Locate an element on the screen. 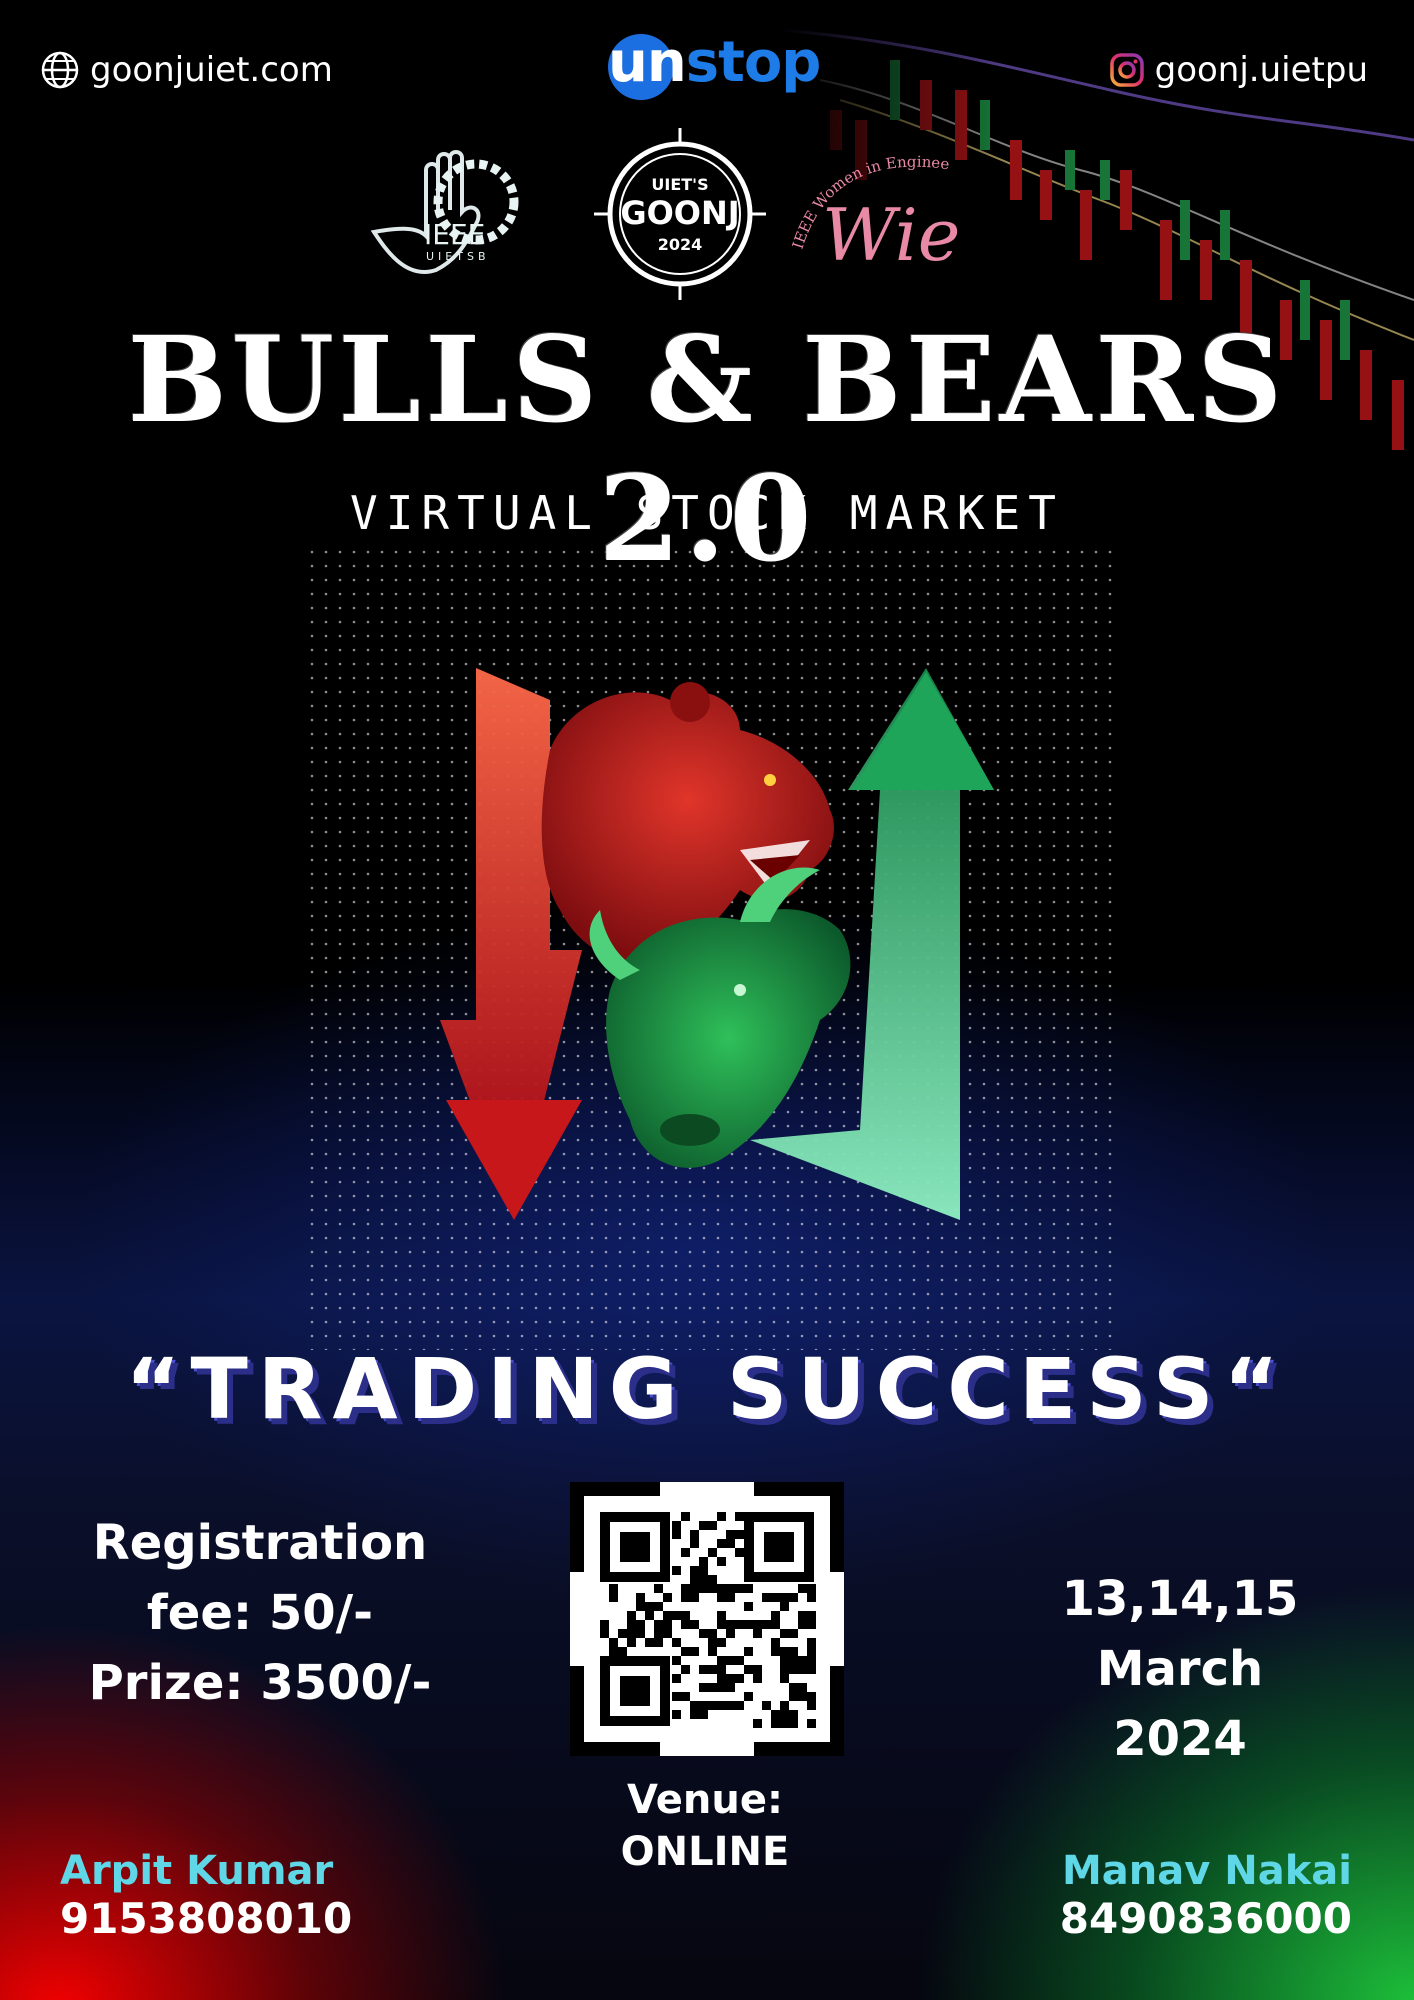  up-arrow-icon is located at coordinates (872, 944).